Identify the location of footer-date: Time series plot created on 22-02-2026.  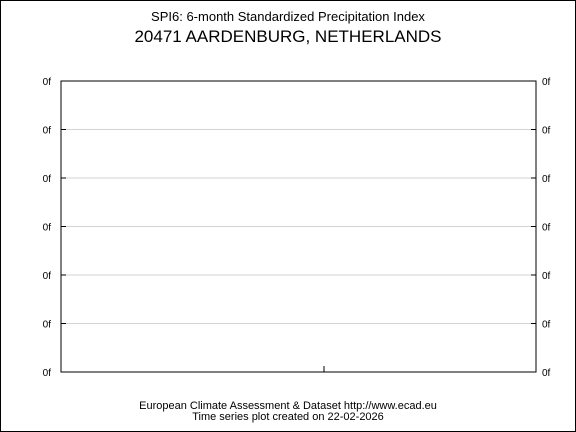
(288, 417).